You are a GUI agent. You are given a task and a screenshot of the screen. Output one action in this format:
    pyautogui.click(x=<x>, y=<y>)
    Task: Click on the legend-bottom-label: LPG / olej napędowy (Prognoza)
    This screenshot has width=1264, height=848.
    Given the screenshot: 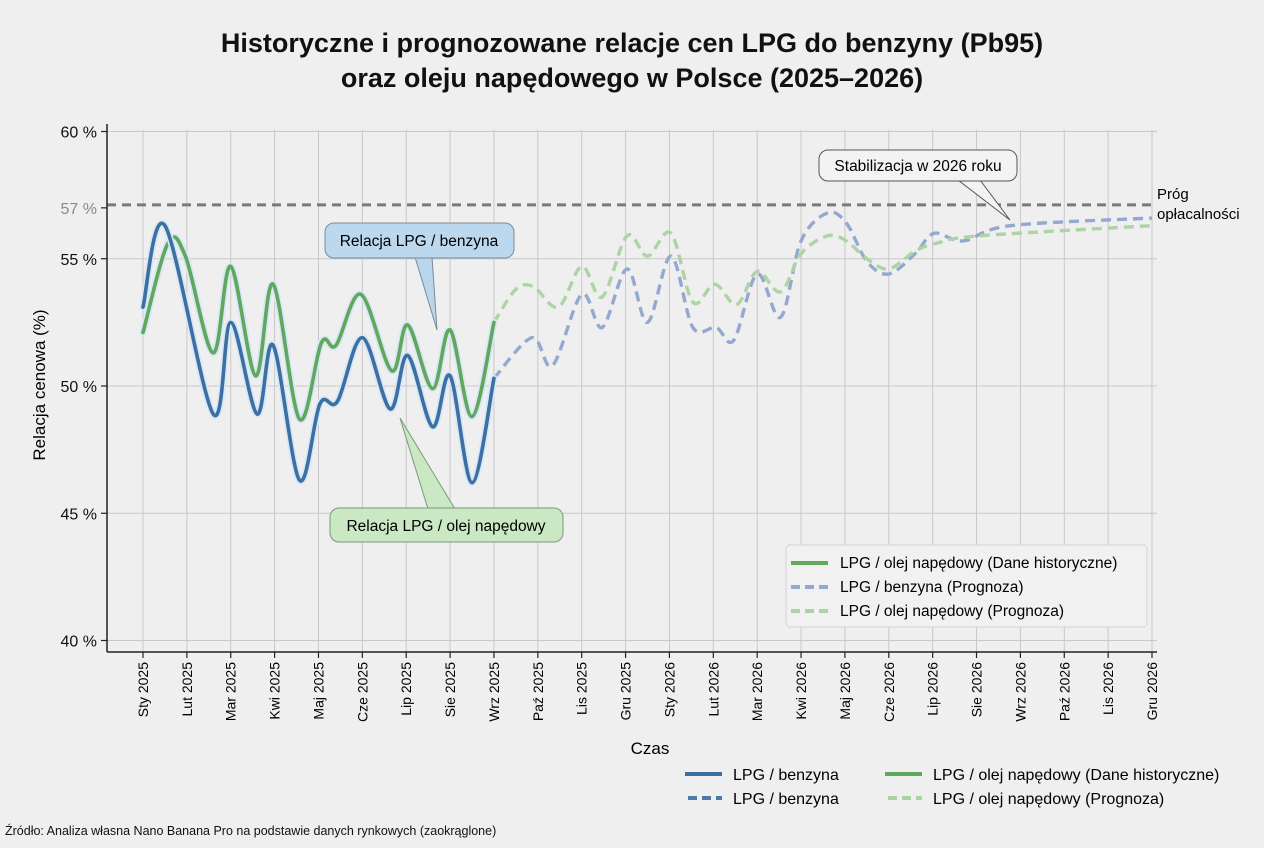 What is the action you would take?
    pyautogui.click(x=1048, y=799)
    